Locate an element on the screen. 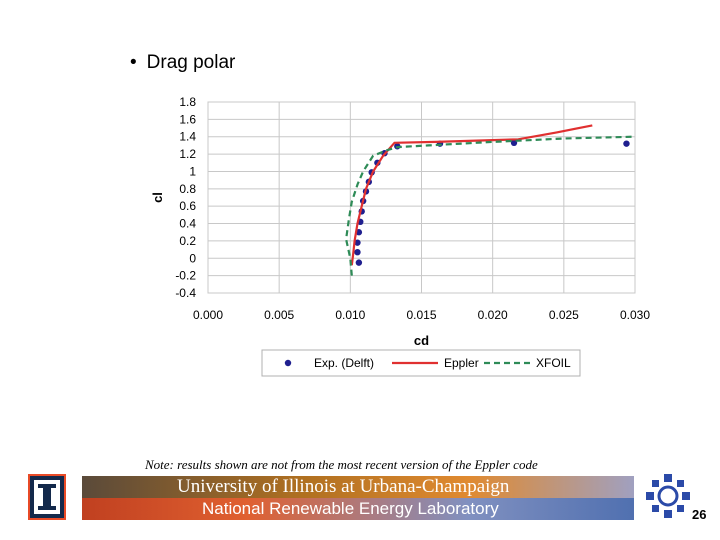 The image size is (720, 540). legend-marker-exp is located at coordinates (288, 363).